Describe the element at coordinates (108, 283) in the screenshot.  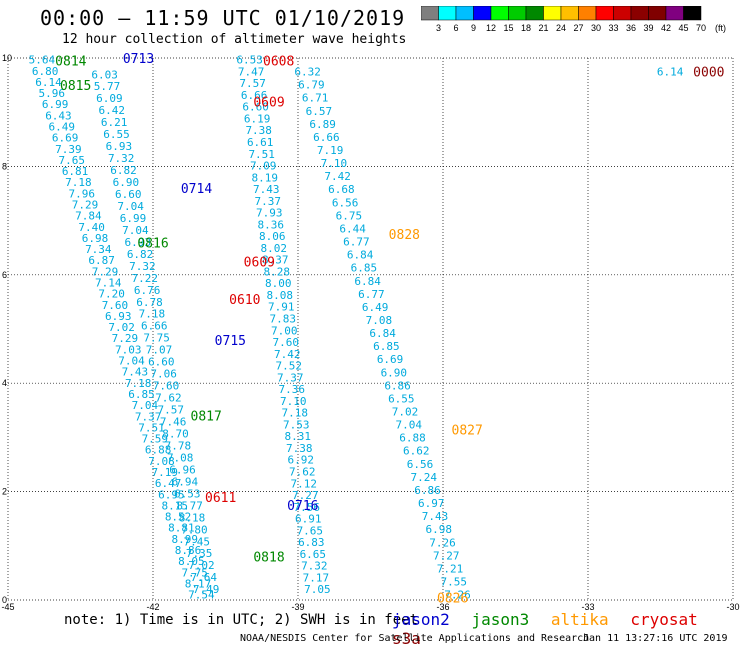
I see `wave-height-value: 7.14` at that location.